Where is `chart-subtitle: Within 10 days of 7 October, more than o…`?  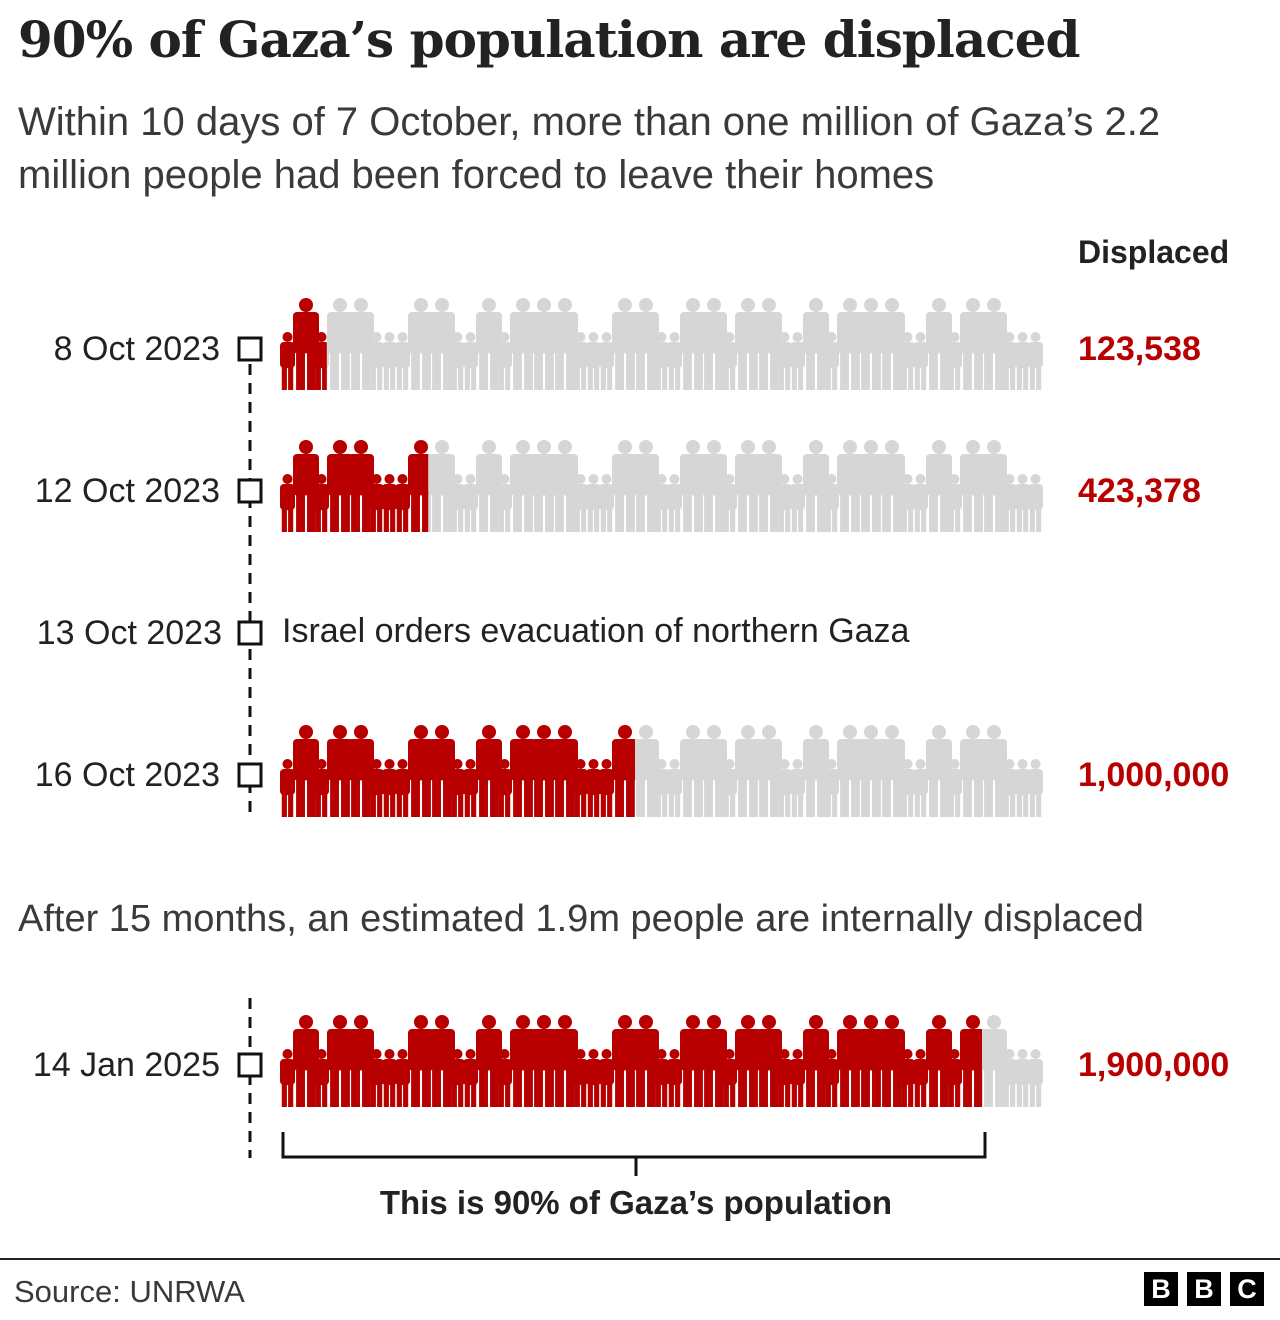
chart-subtitle: Within 10 days of 7 October, more than o… is located at coordinates (589, 148).